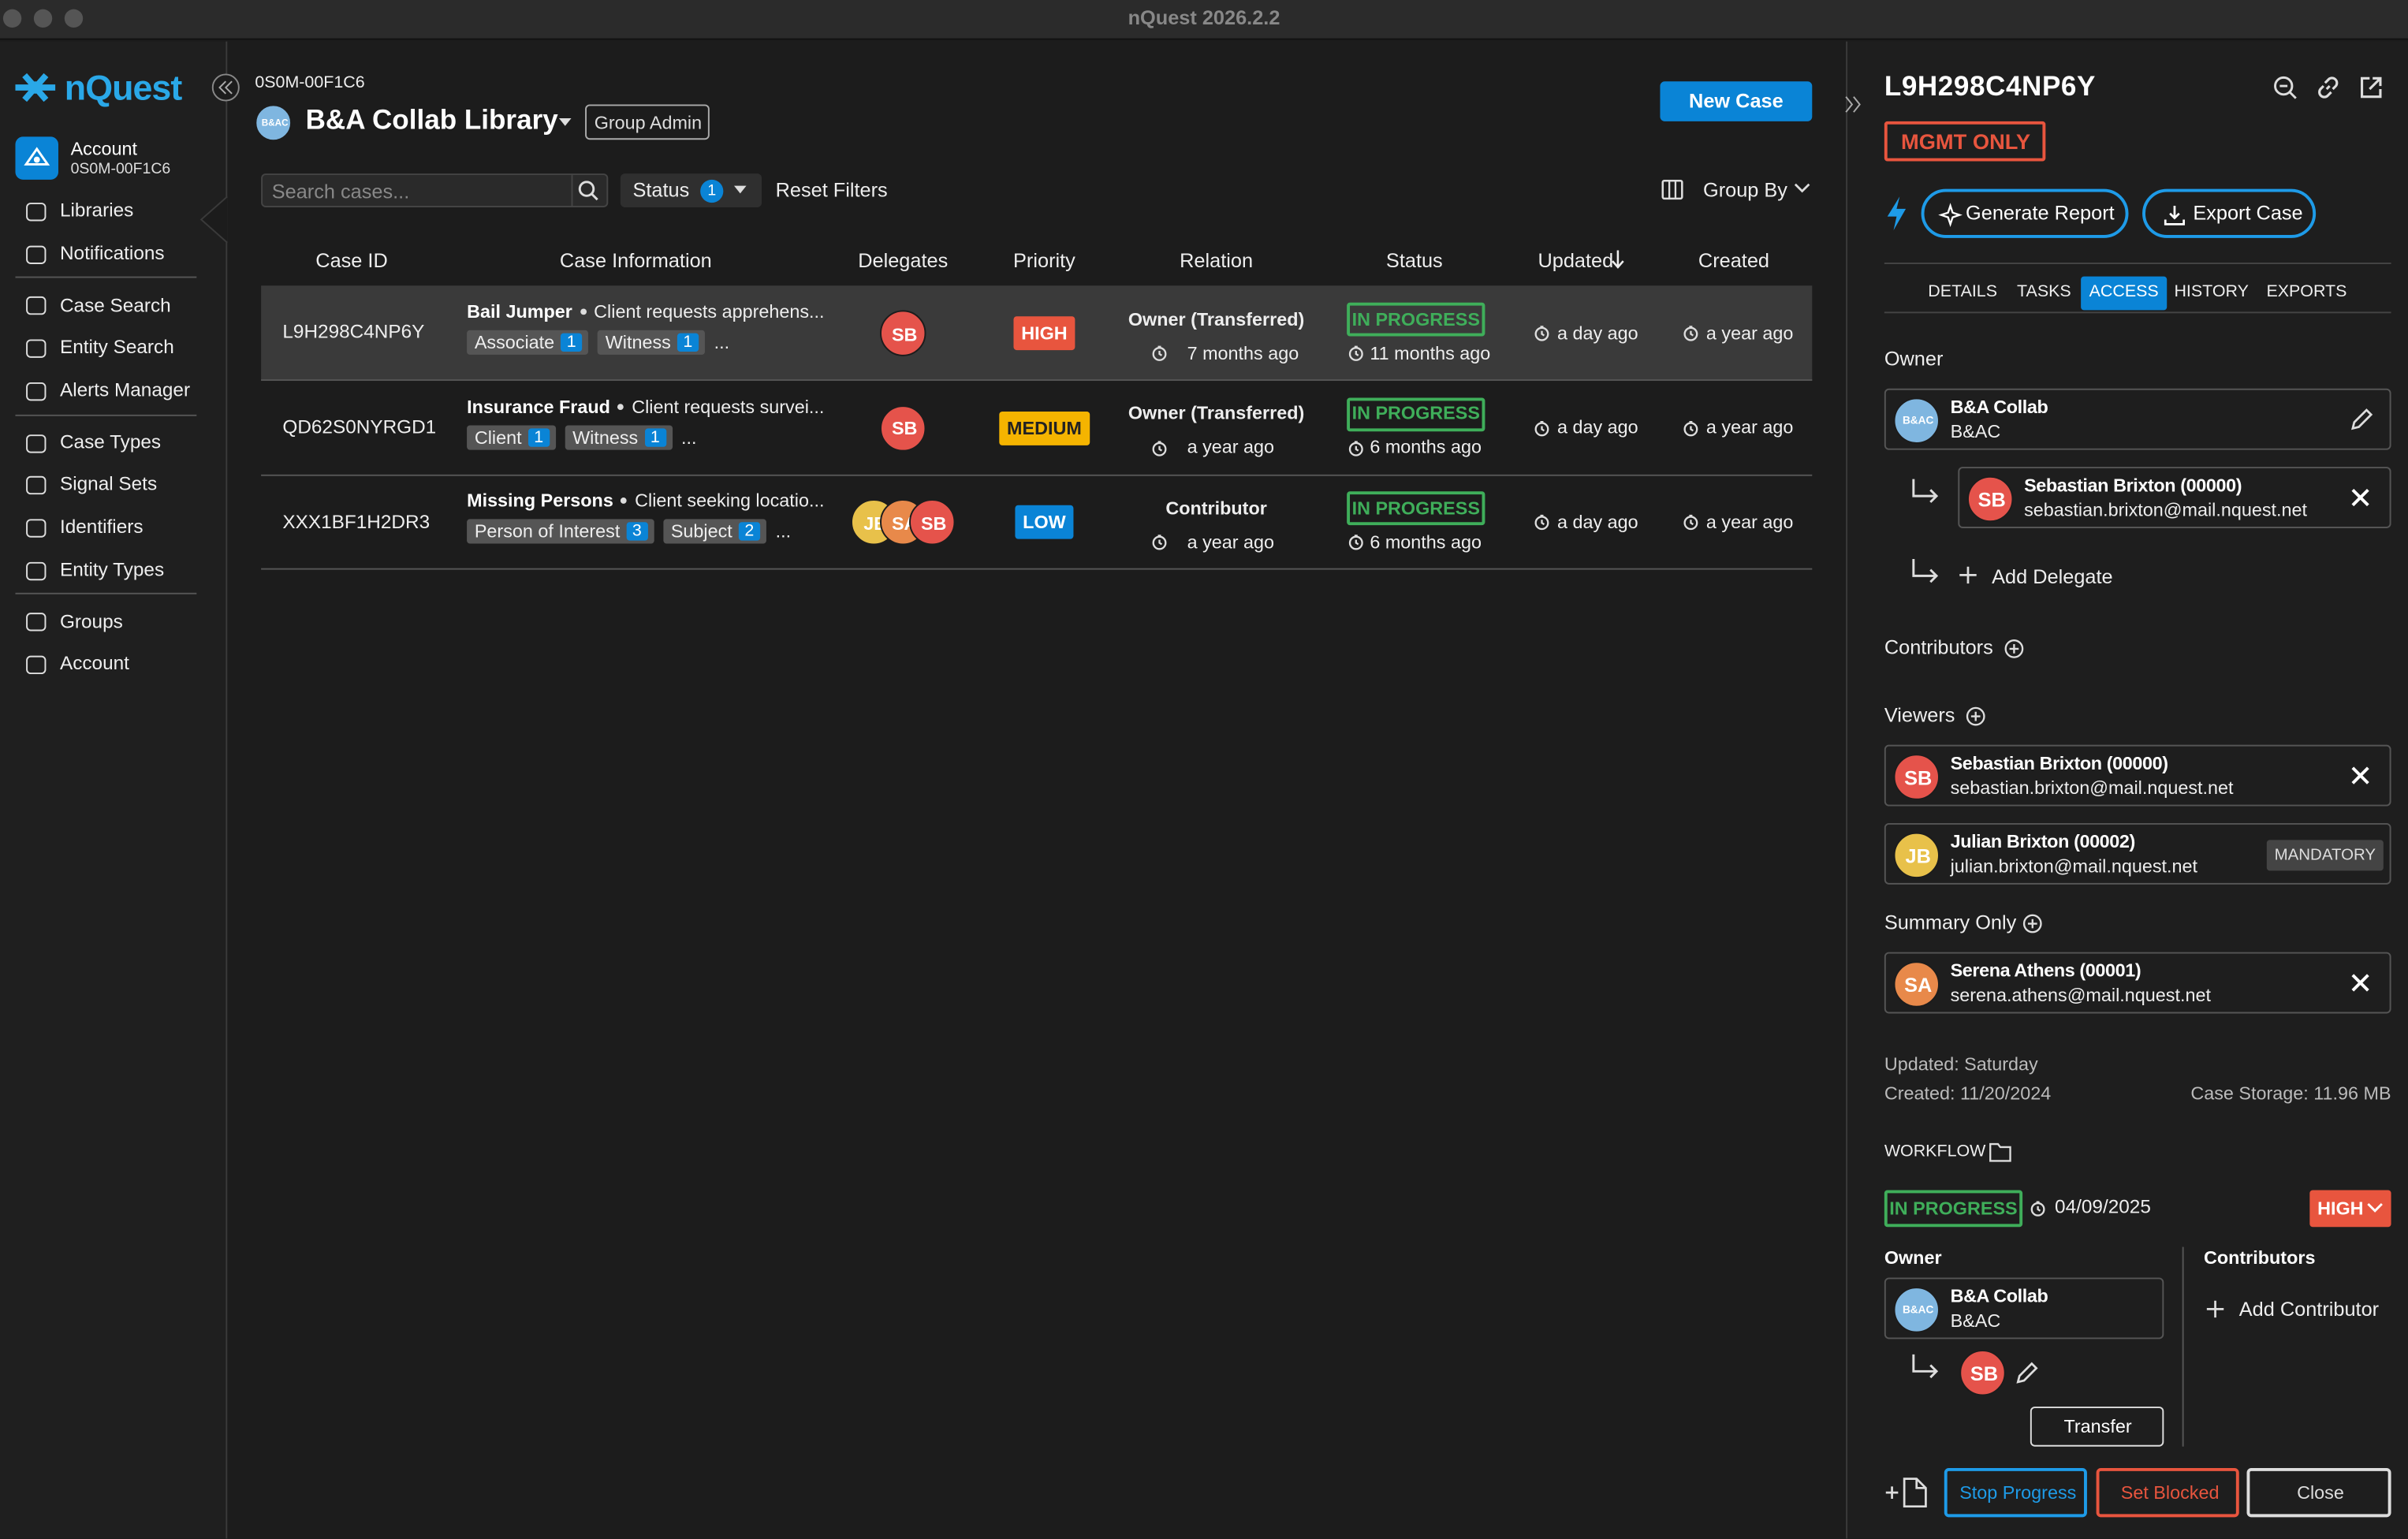 This screenshot has height=1539, width=2408. What do you see at coordinates (353, 332) in the screenshot?
I see `case-id: L9H298C4NP6Y` at bounding box center [353, 332].